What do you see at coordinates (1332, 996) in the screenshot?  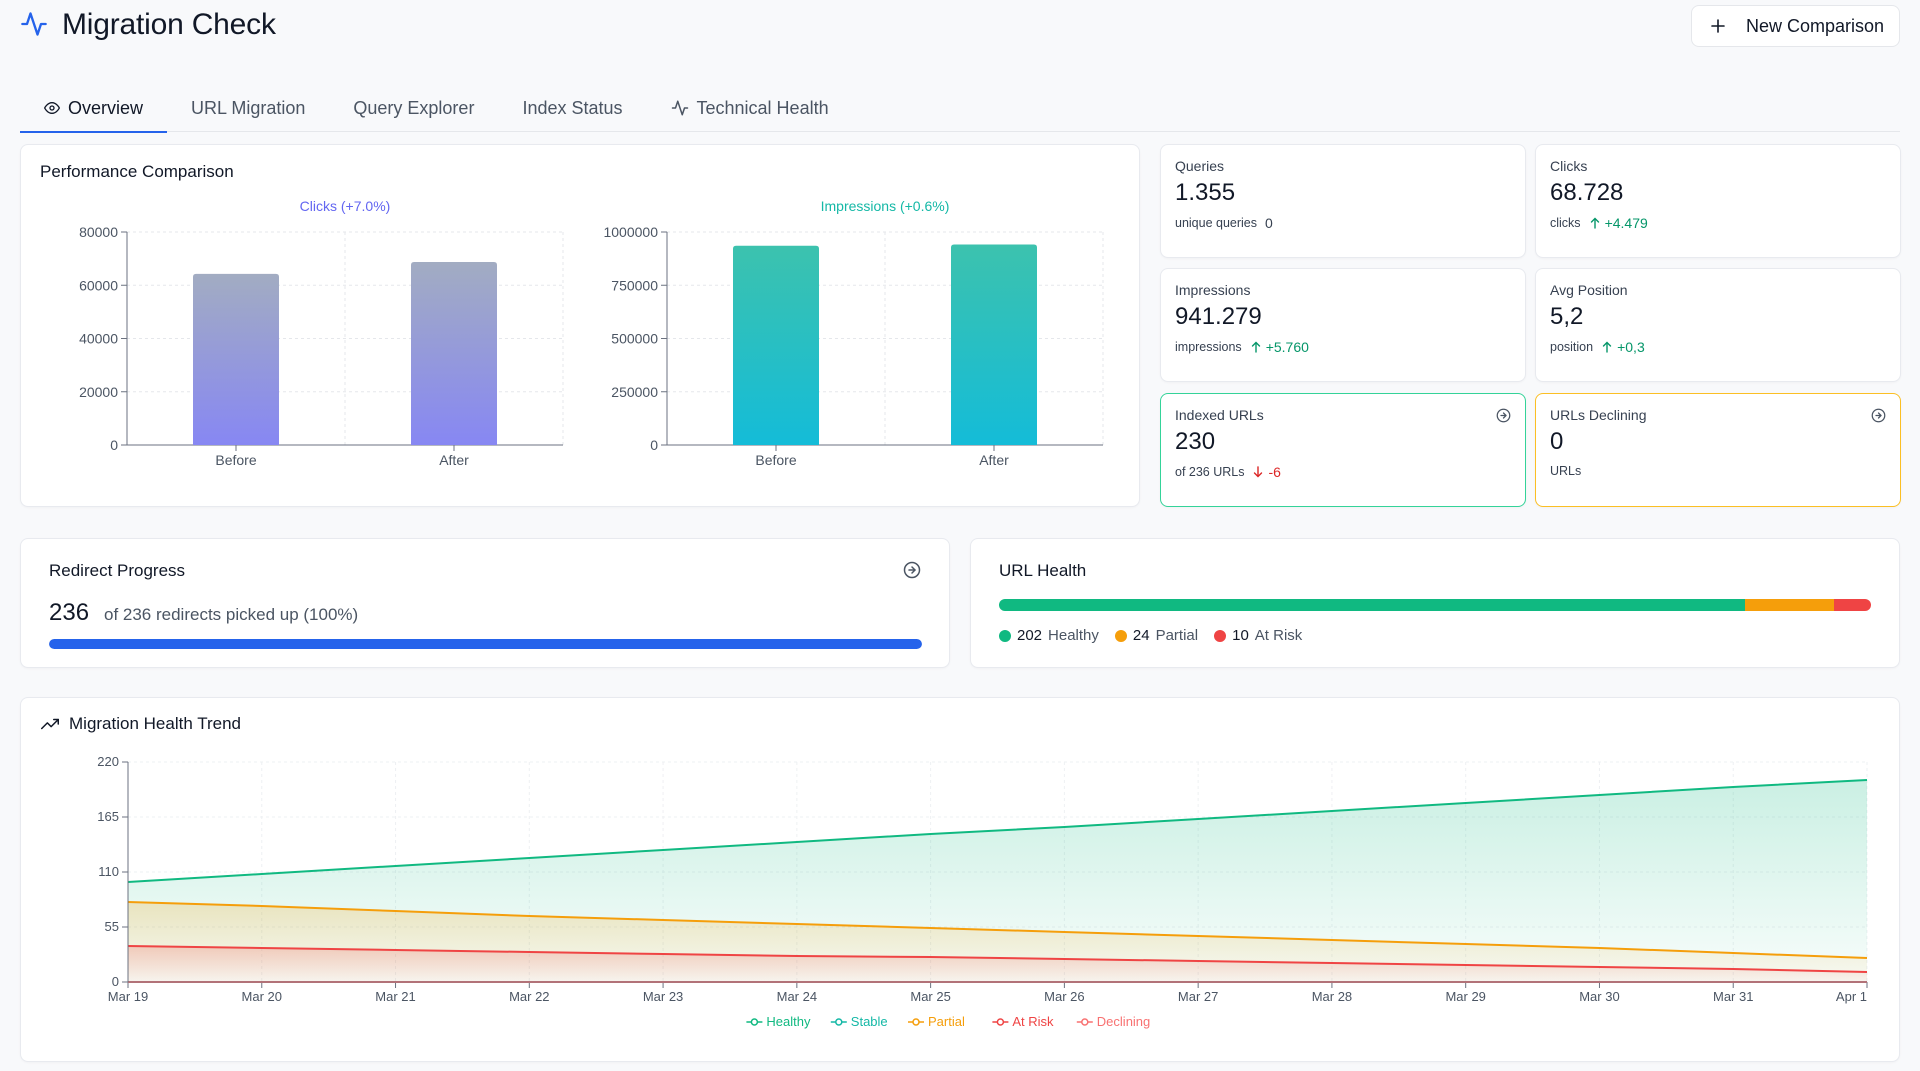 I see `x-tick-label: Mar 28` at bounding box center [1332, 996].